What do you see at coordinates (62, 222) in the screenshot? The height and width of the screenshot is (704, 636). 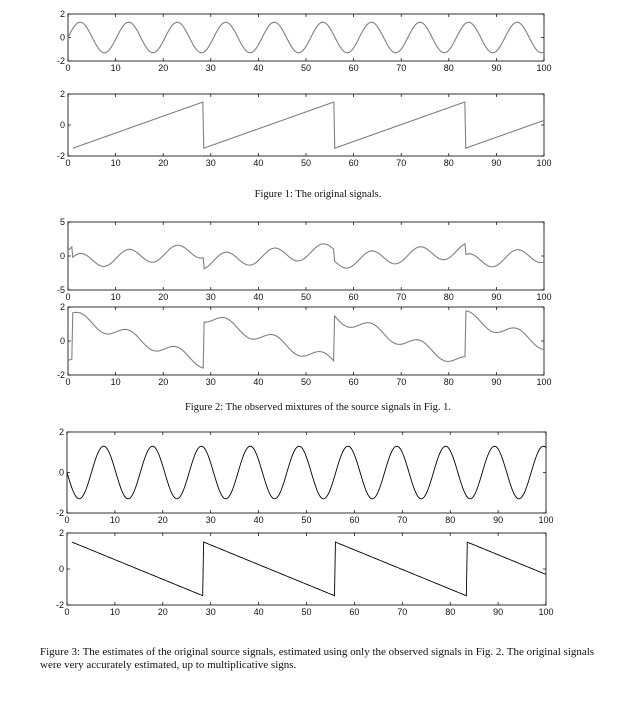 I see `y-tick-label: 5` at bounding box center [62, 222].